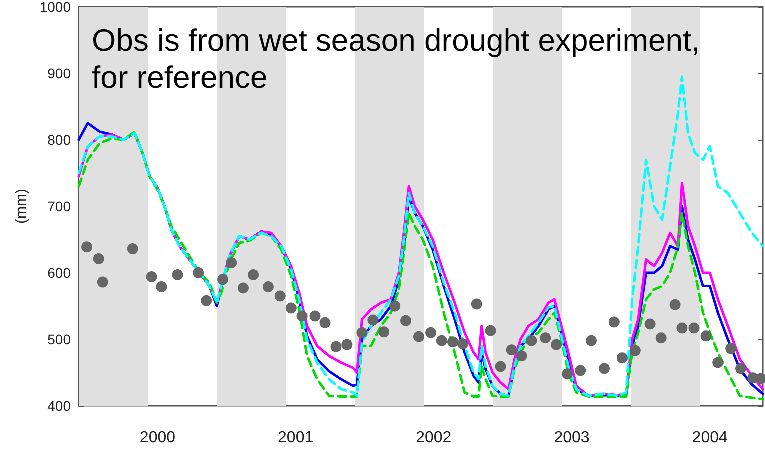 The width and height of the screenshot is (765, 450). What do you see at coordinates (60, 340) in the screenshot?
I see `y-tick-label: 500` at bounding box center [60, 340].